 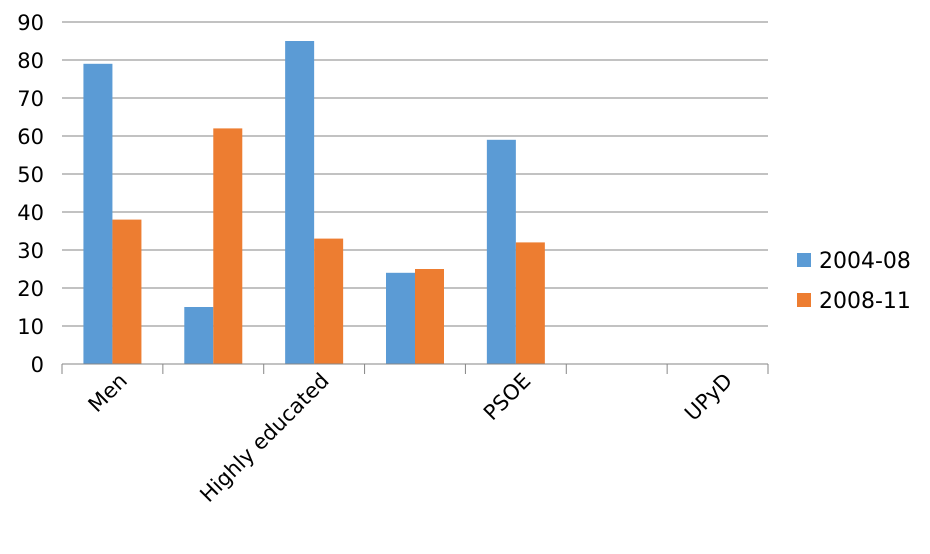 What do you see at coordinates (30, 327) in the screenshot?
I see `y-tick-label: 10` at bounding box center [30, 327].